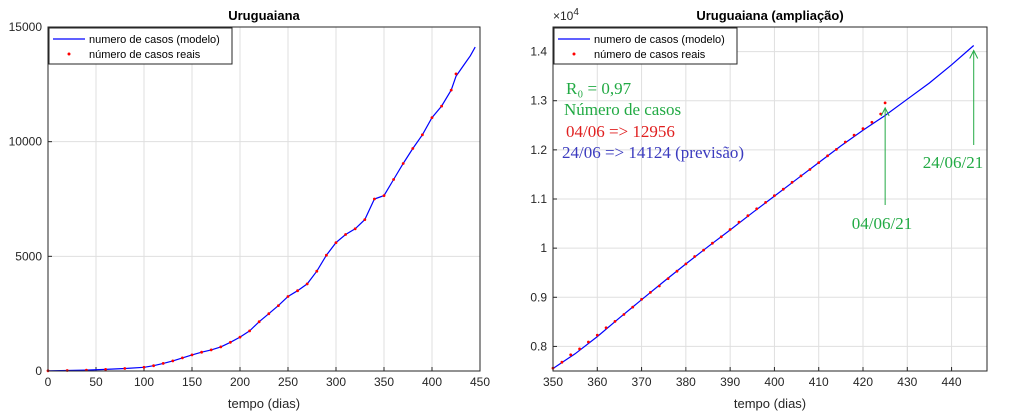 The image size is (1009, 420). Describe the element at coordinates (144, 382) in the screenshot. I see `x-tick-label: 100` at that location.